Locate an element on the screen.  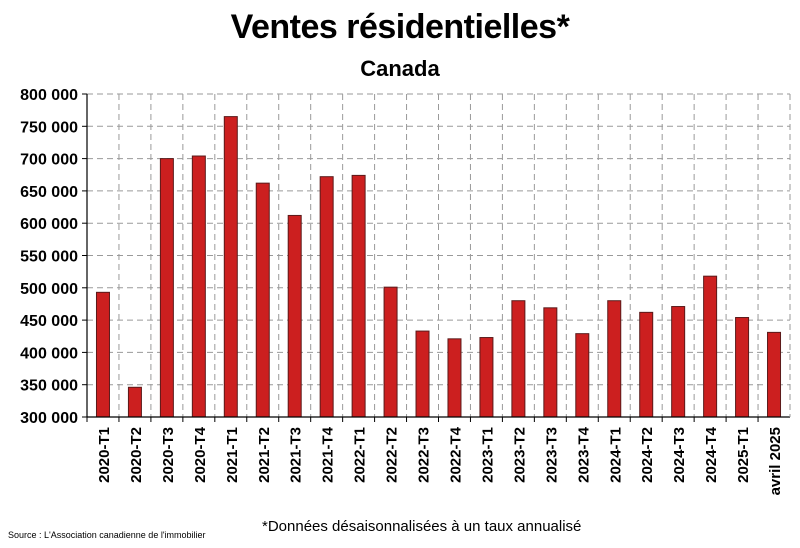
x-tick-label: 2021-T1 is located at coordinates (232, 455).